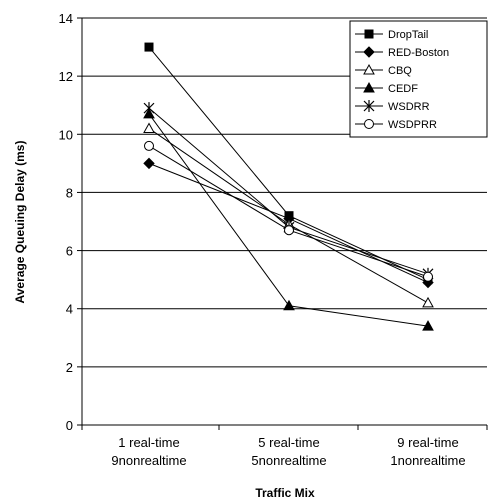 The width and height of the screenshot is (493, 502). I want to click on data-point-wsdrr, so click(149, 108).